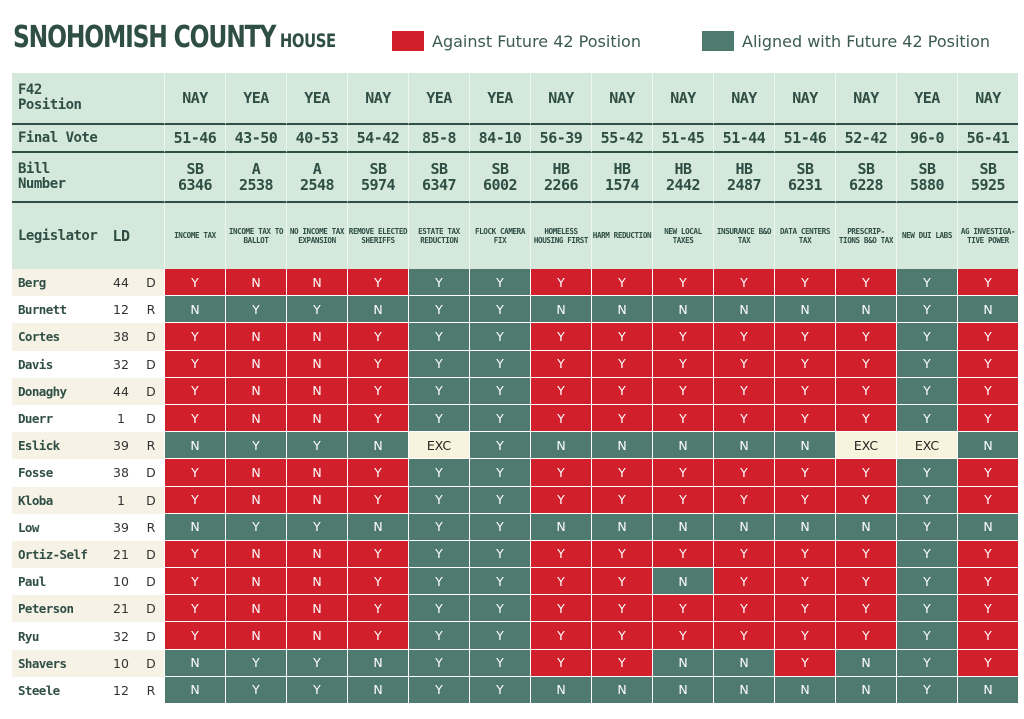 Image resolution: width=1024 pixels, height=719 pixels. What do you see at coordinates (438, 446) in the screenshot?
I see `vote-cell: EXC` at bounding box center [438, 446].